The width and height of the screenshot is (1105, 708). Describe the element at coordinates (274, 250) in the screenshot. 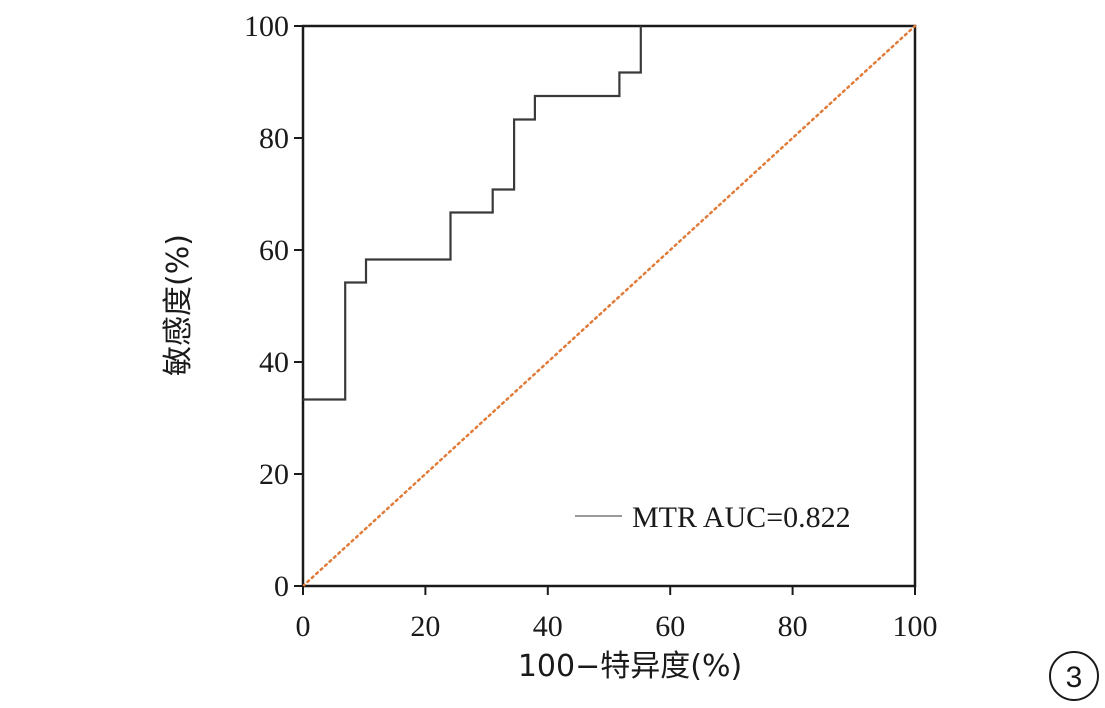

I see `y-tick-label: 60` at that location.